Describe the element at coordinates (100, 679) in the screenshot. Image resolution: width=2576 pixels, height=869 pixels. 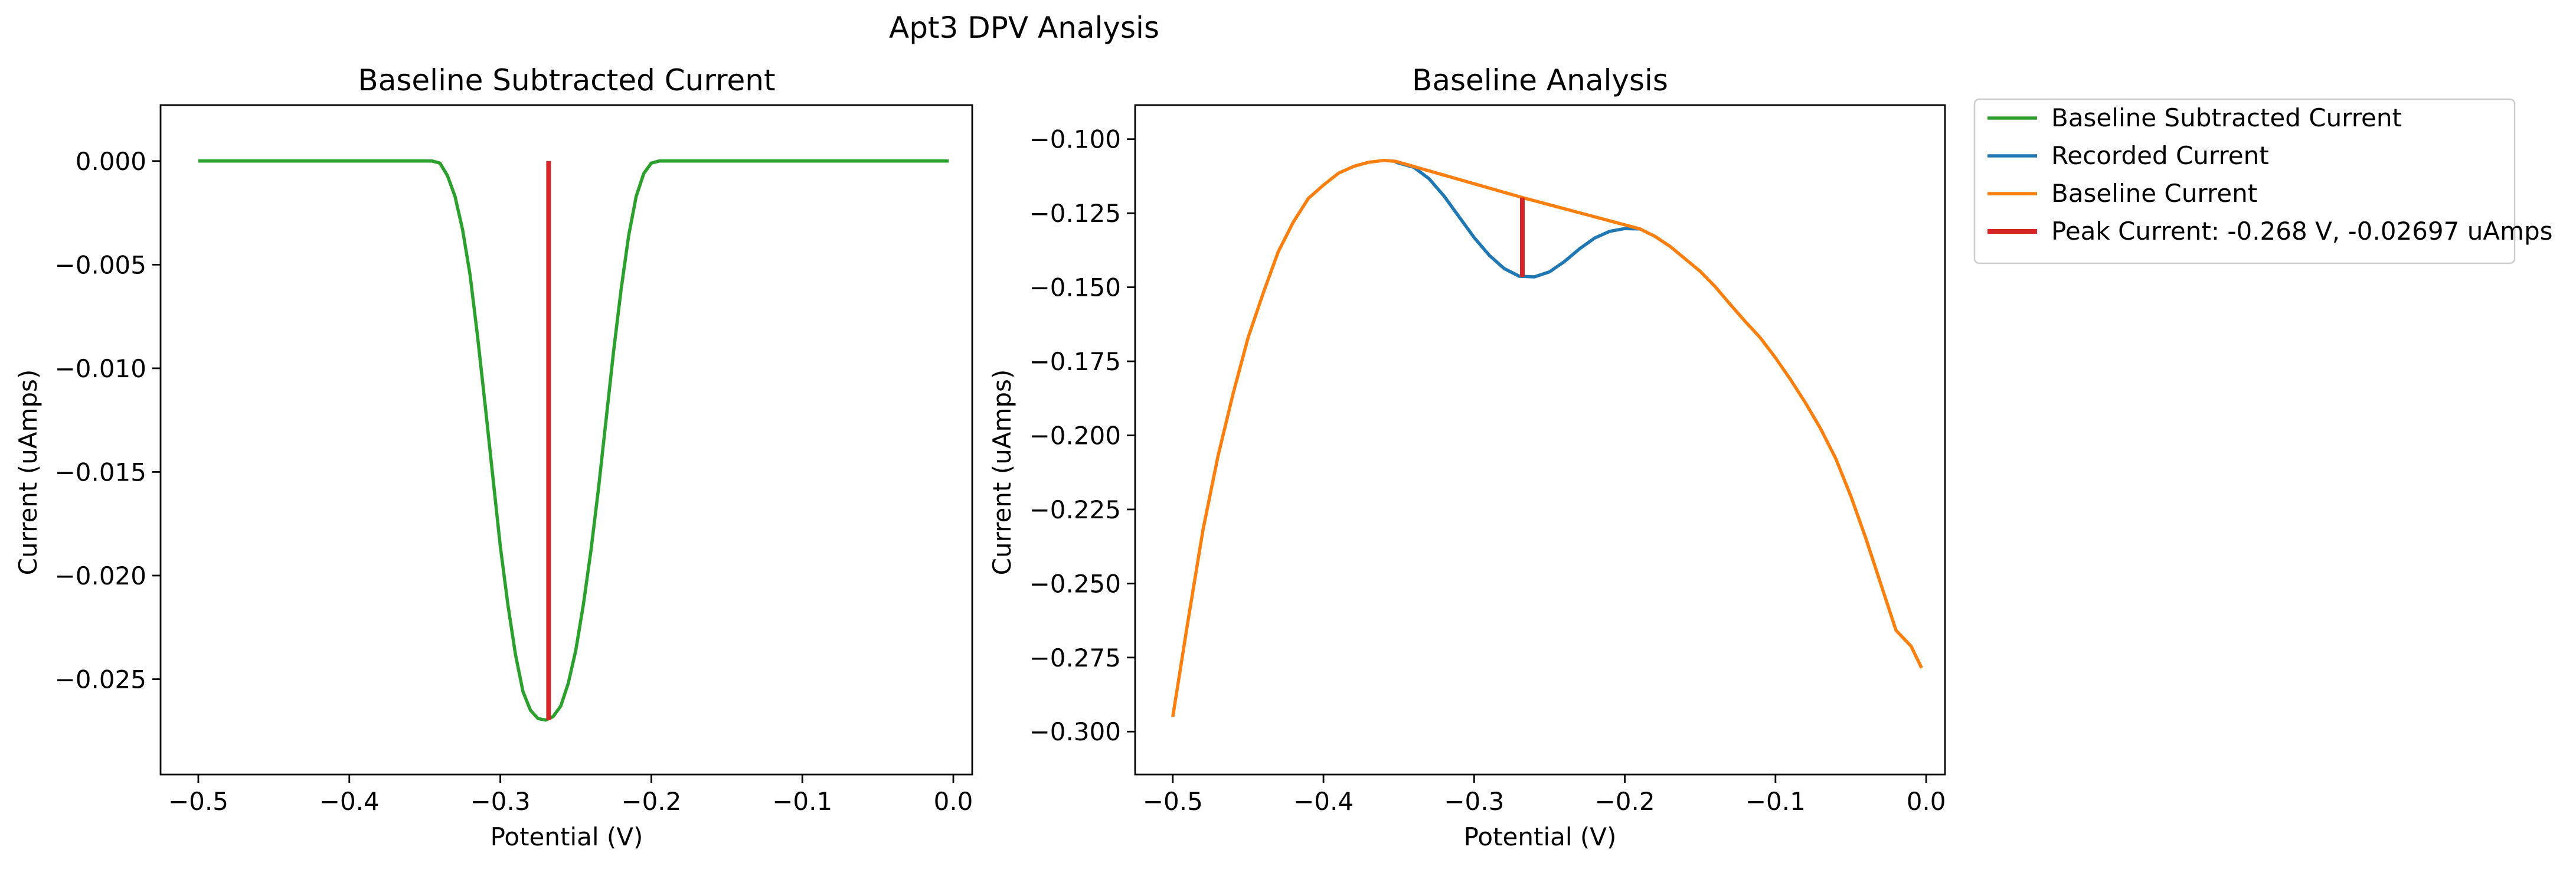
I see `y-tick-label: −0.025` at that location.